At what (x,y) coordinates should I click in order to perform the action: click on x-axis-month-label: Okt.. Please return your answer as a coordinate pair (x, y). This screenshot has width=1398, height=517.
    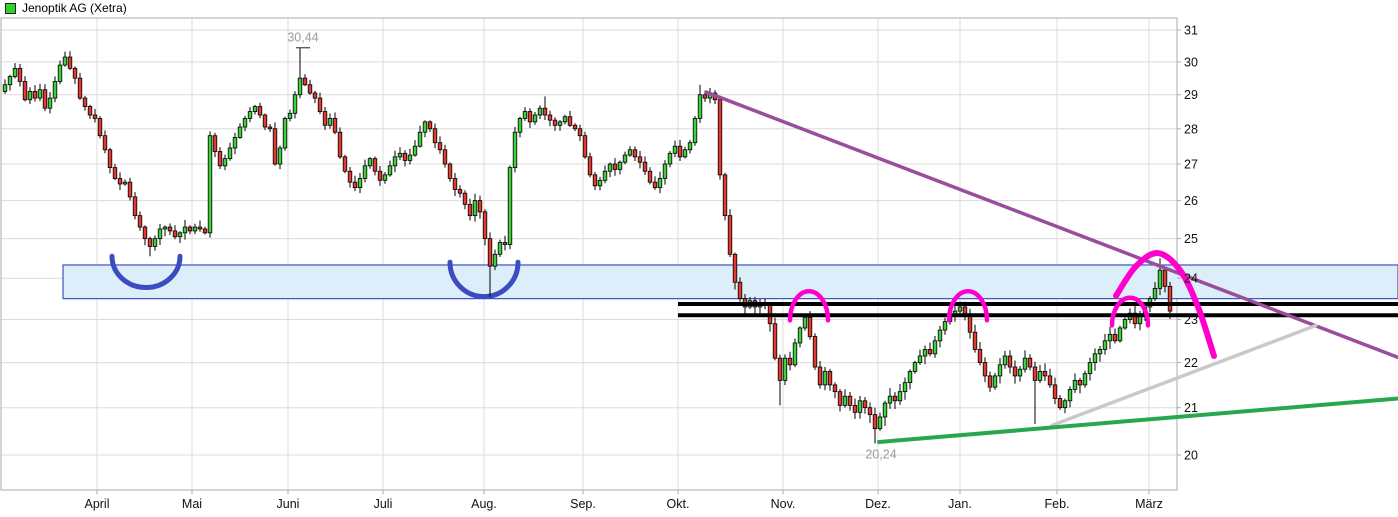
    Looking at the image, I should click on (678, 504).